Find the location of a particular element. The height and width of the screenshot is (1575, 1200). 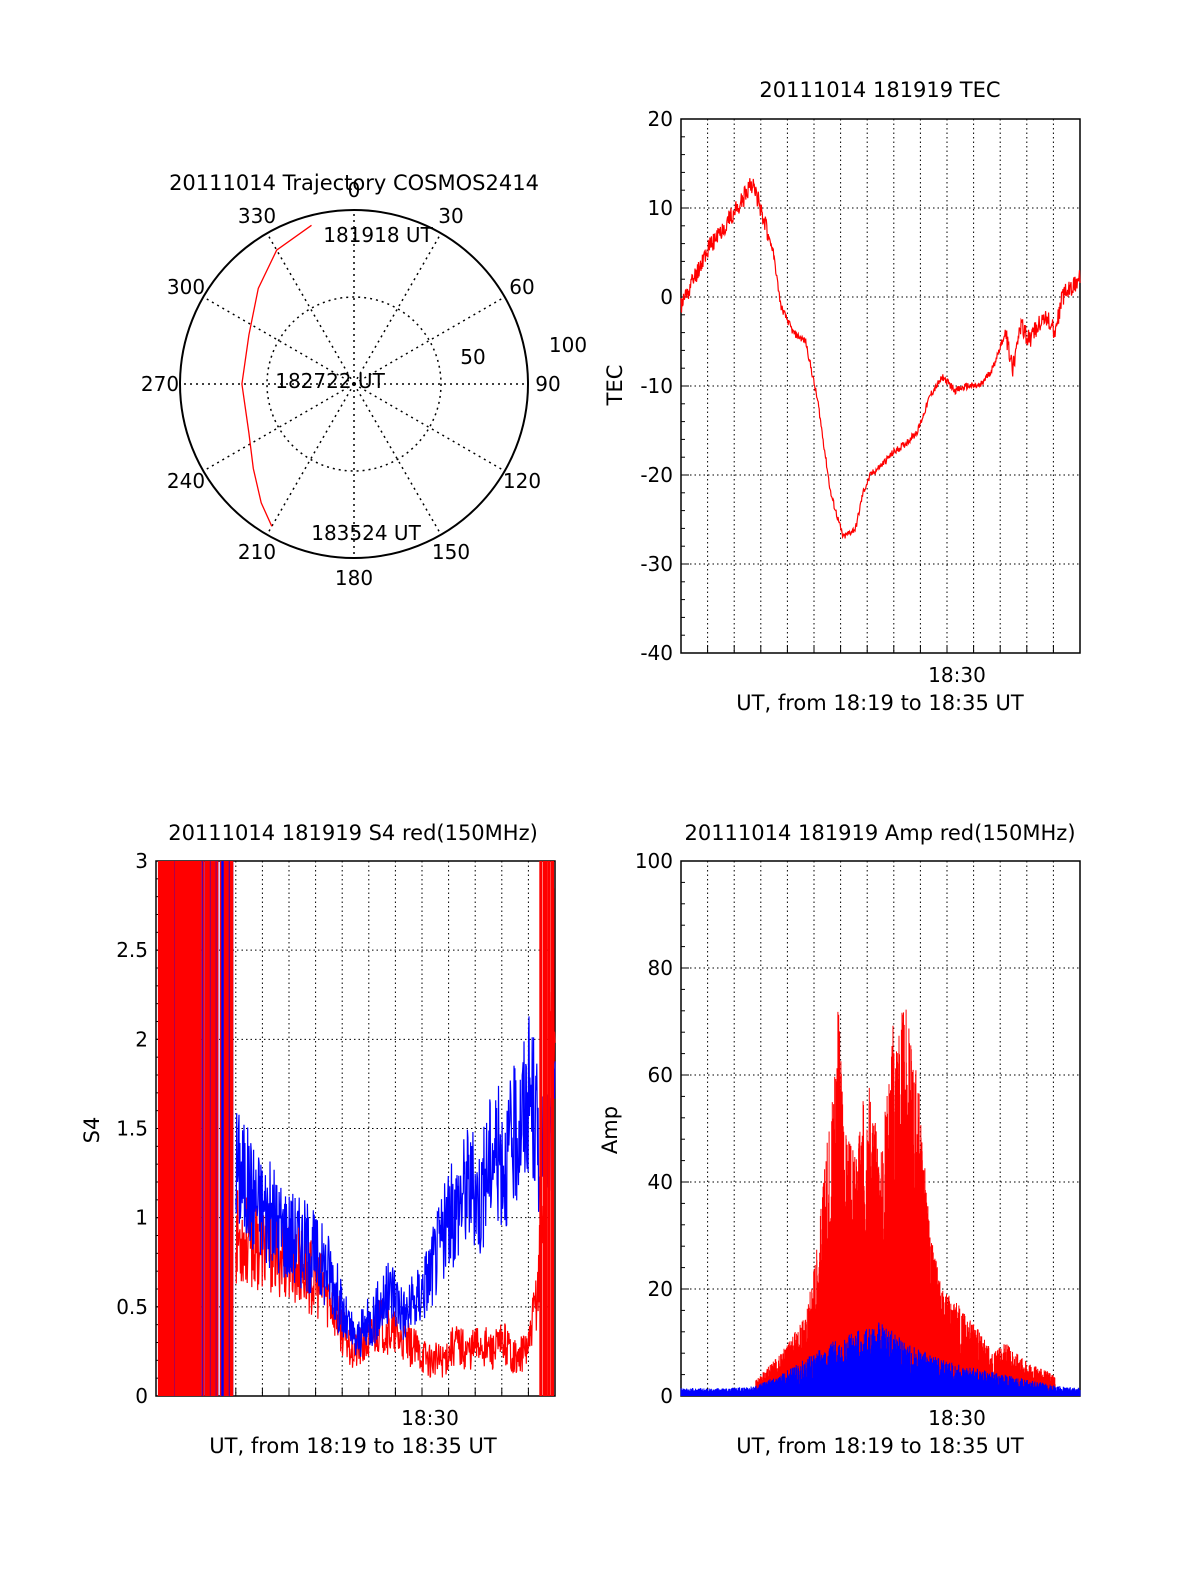

polar-angle-tick-label: 0 is located at coordinates (354, 190).